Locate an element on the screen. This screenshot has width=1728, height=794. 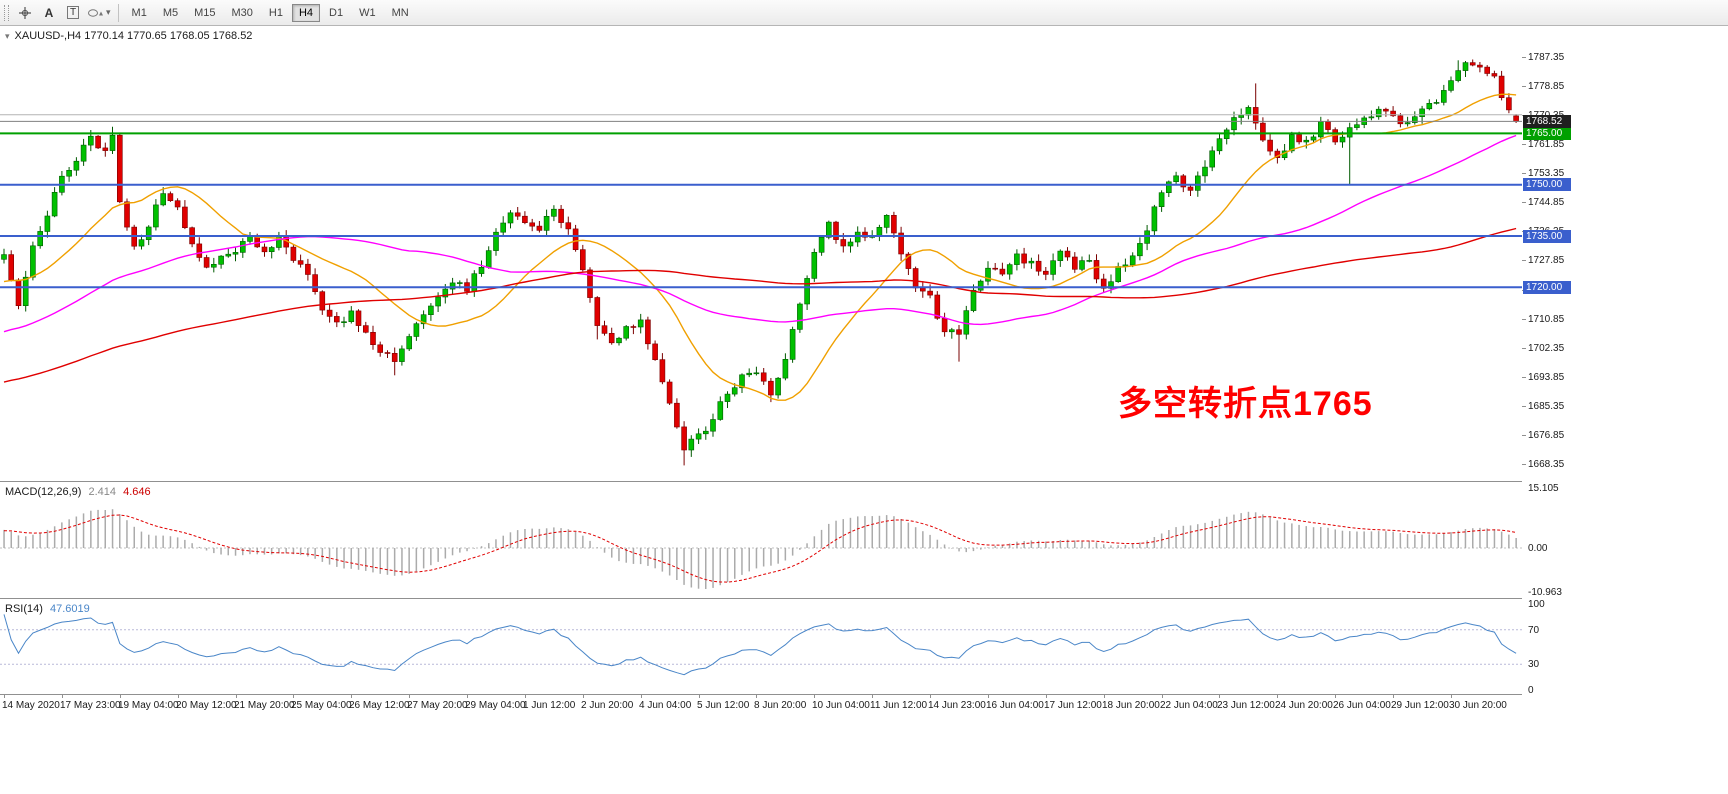
time-axis-label: 18 Jun 20:00 is located at coordinates (1131, 705).